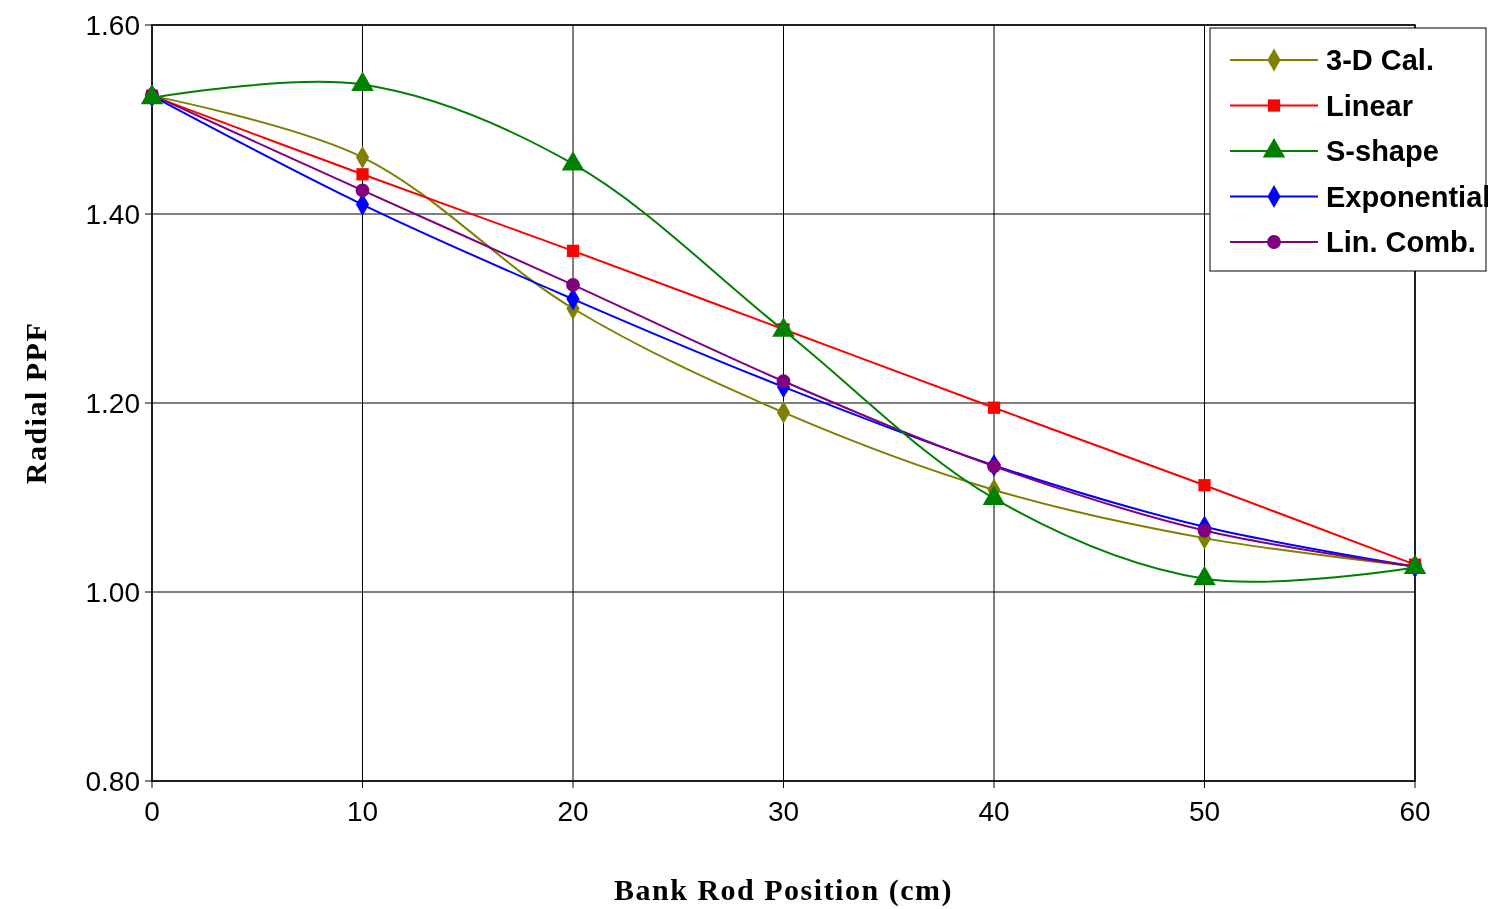  What do you see at coordinates (573, 811) in the screenshot?
I see `x-tick-label: 20` at bounding box center [573, 811].